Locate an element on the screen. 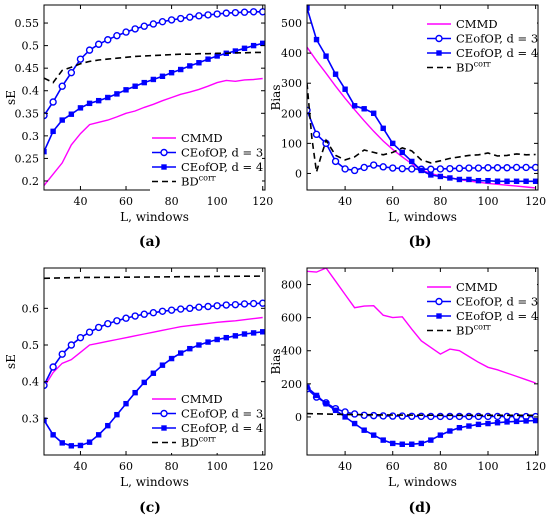  y-tick-label: 0.5 is located at coordinates (31, 46).